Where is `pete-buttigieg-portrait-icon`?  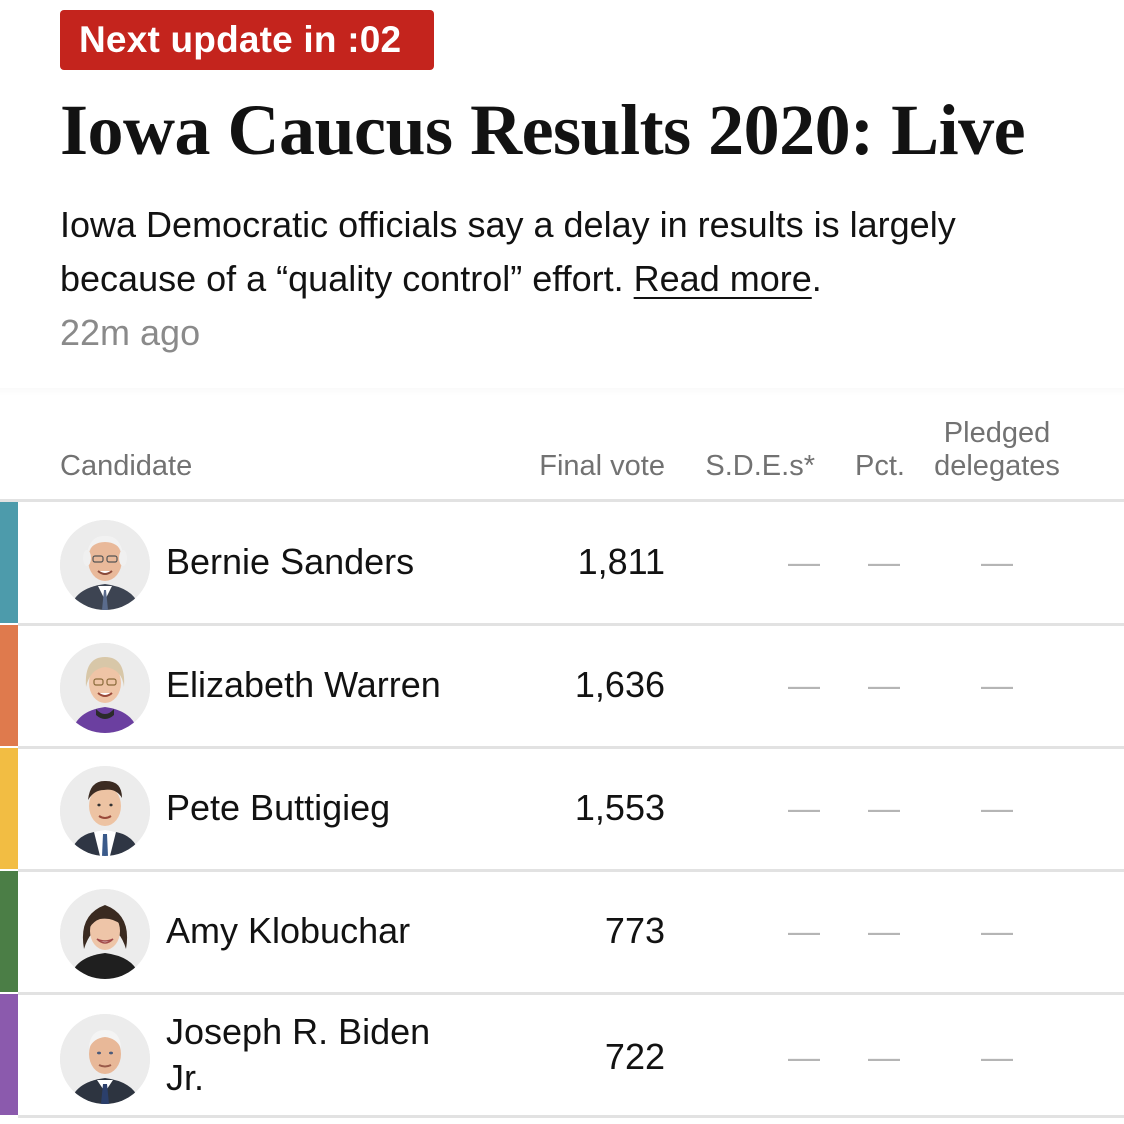 pete-buttigieg-portrait-icon is located at coordinates (105, 811).